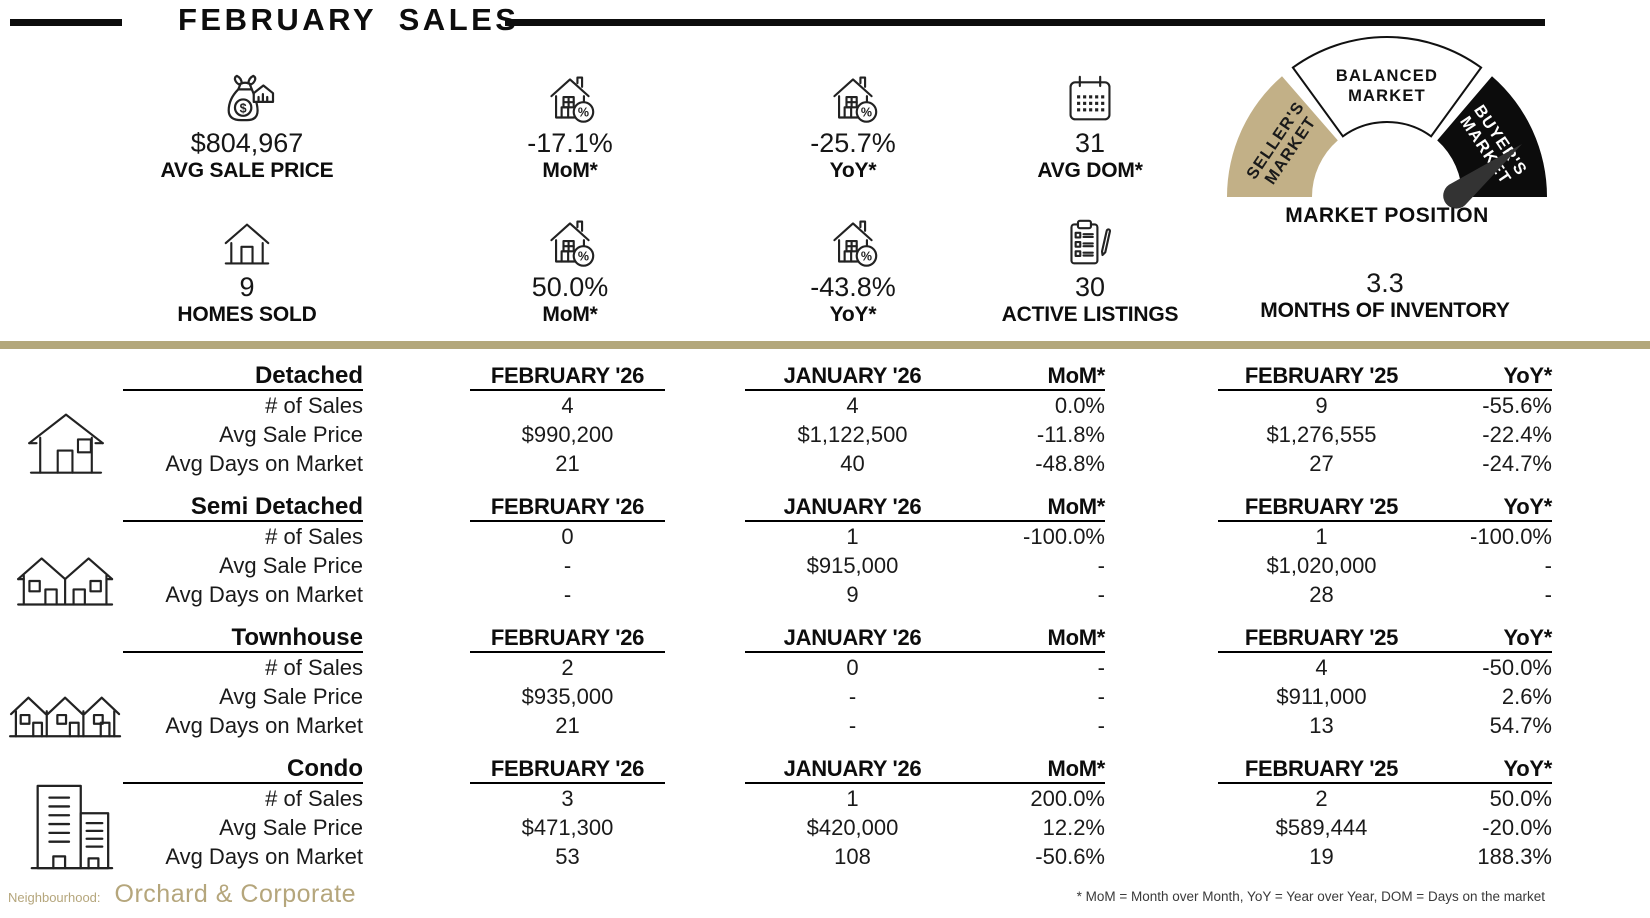 Image resolution: width=1650 pixels, height=918 pixels. Describe the element at coordinates (243, 507) in the screenshot. I see `property-type-title: Semi Detached` at that location.